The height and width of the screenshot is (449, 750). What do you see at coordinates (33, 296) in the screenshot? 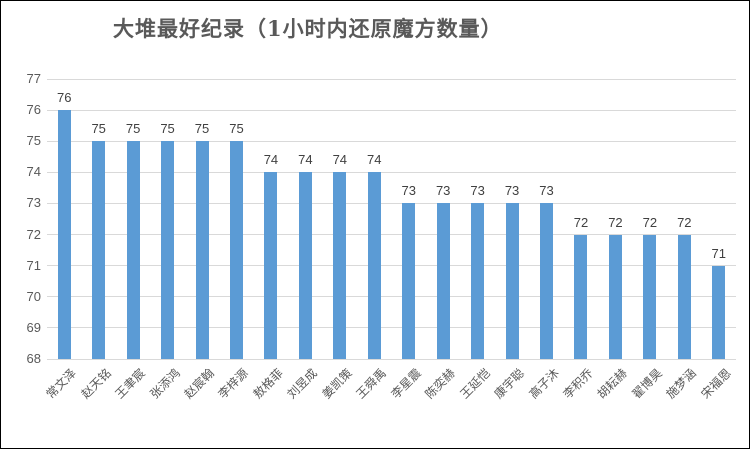
I see `y-tick-label: 70` at bounding box center [33, 296].